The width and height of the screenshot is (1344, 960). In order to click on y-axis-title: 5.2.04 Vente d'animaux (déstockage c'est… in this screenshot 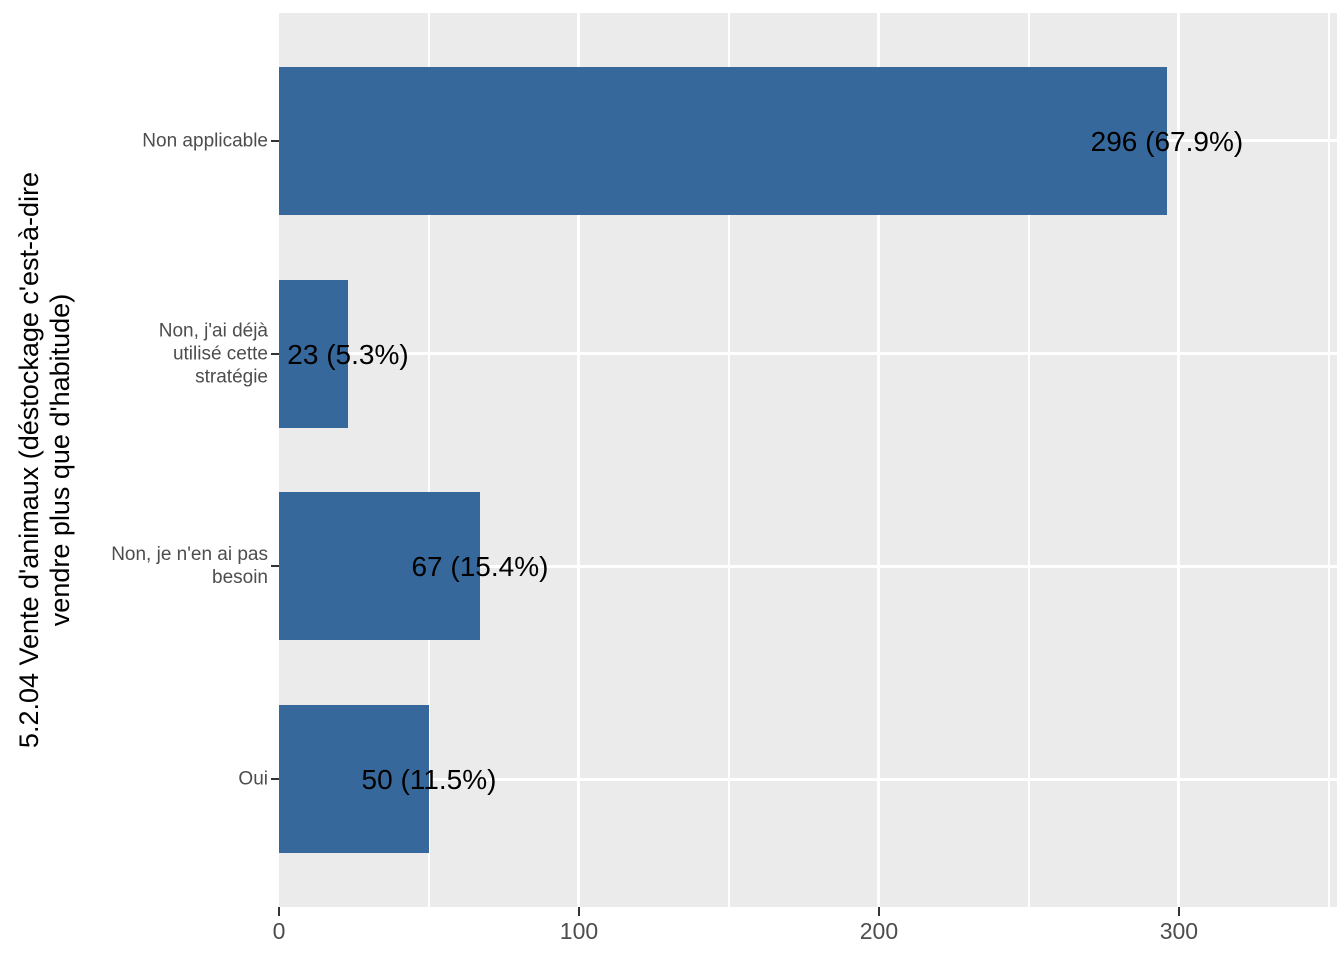, I will do `click(45, 460)`.